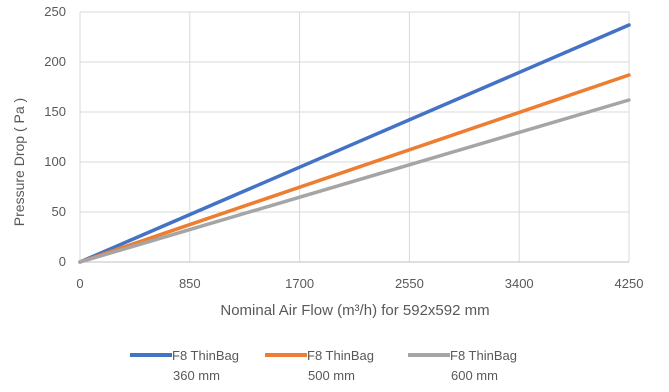 The image size is (669, 392). What do you see at coordinates (55, 161) in the screenshot?
I see `y-tick-label: 100` at bounding box center [55, 161].